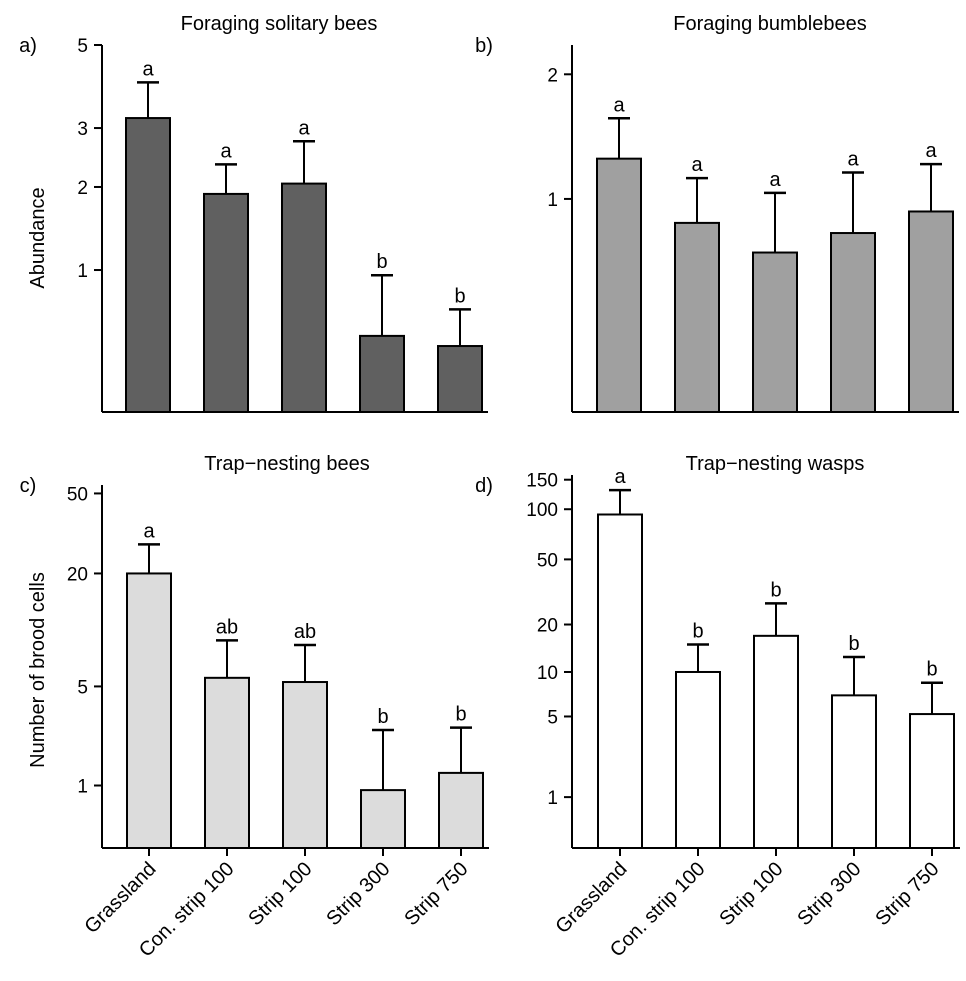  I want to click on y-tick-label: 10, so click(547, 673).